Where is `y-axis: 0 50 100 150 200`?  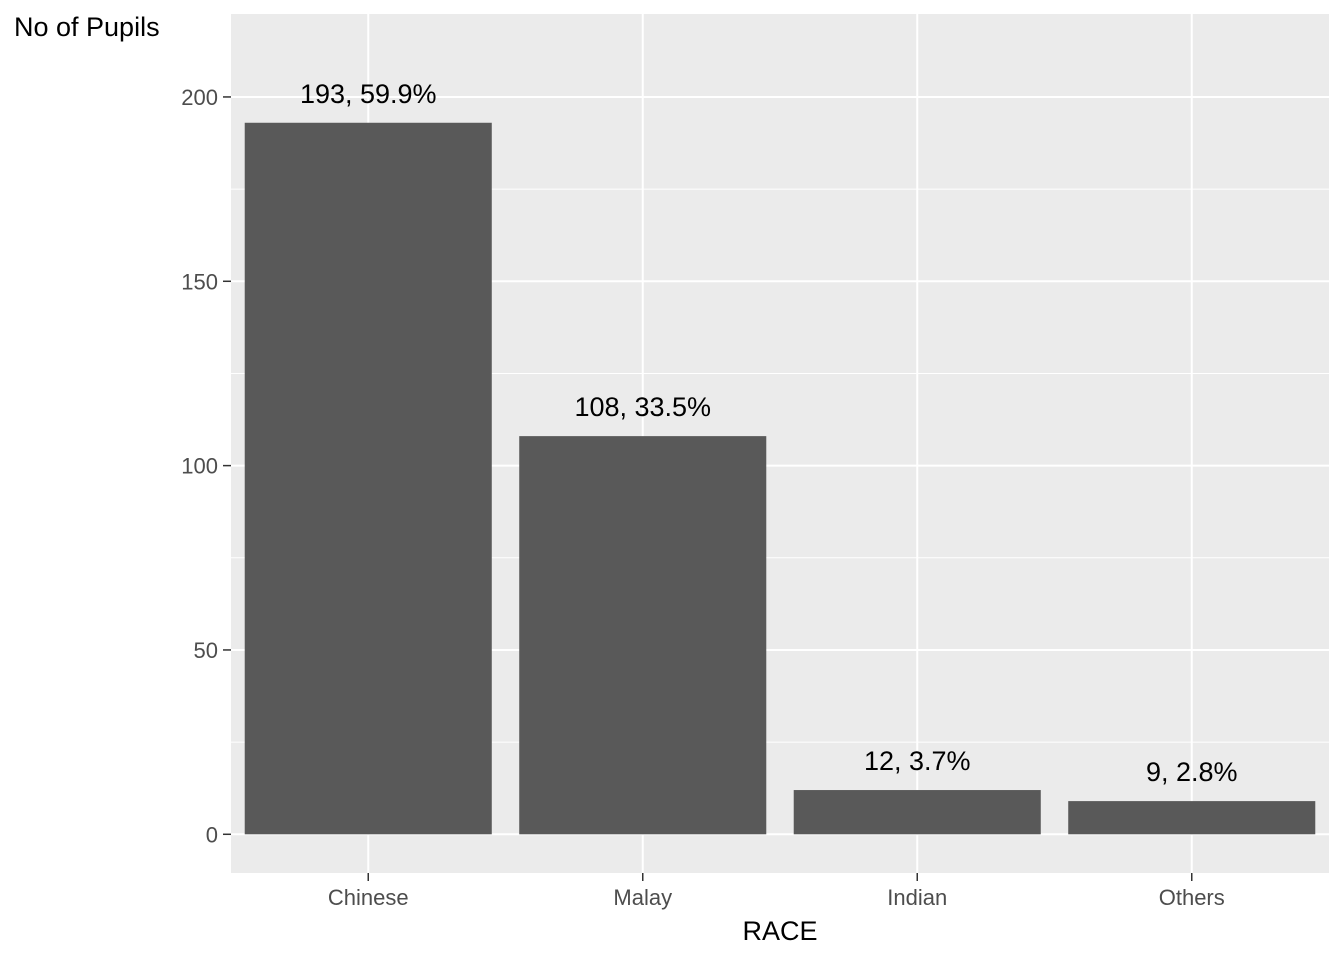 y-axis: 0 50 100 150 200 is located at coordinates (206, 466).